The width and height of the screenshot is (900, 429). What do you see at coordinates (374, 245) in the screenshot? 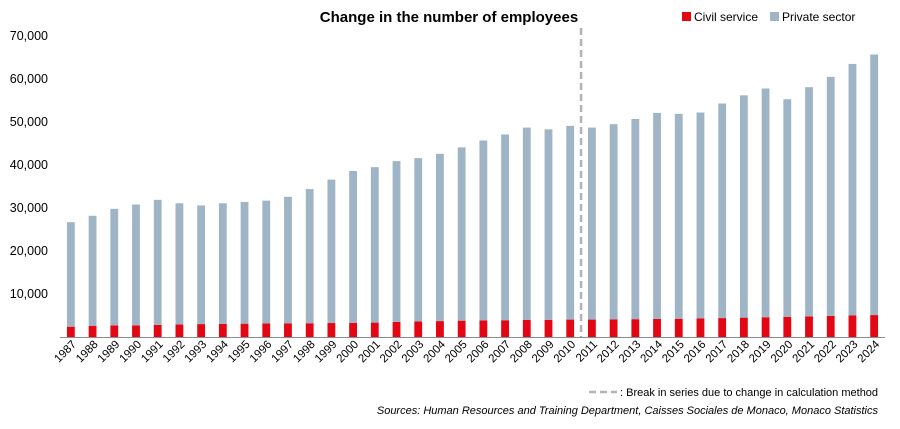
I see `bar-private-sector-2001` at bounding box center [374, 245].